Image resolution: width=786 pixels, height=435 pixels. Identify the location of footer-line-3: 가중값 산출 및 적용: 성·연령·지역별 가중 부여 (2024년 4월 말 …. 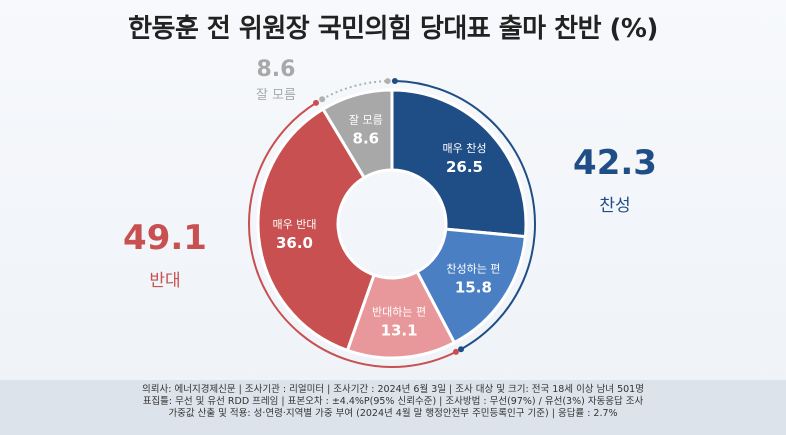
(393, 413).